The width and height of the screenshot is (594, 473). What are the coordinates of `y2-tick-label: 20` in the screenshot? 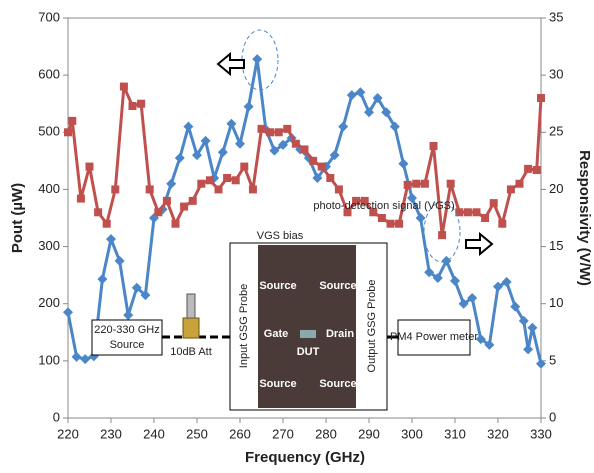 It's located at (556, 188).